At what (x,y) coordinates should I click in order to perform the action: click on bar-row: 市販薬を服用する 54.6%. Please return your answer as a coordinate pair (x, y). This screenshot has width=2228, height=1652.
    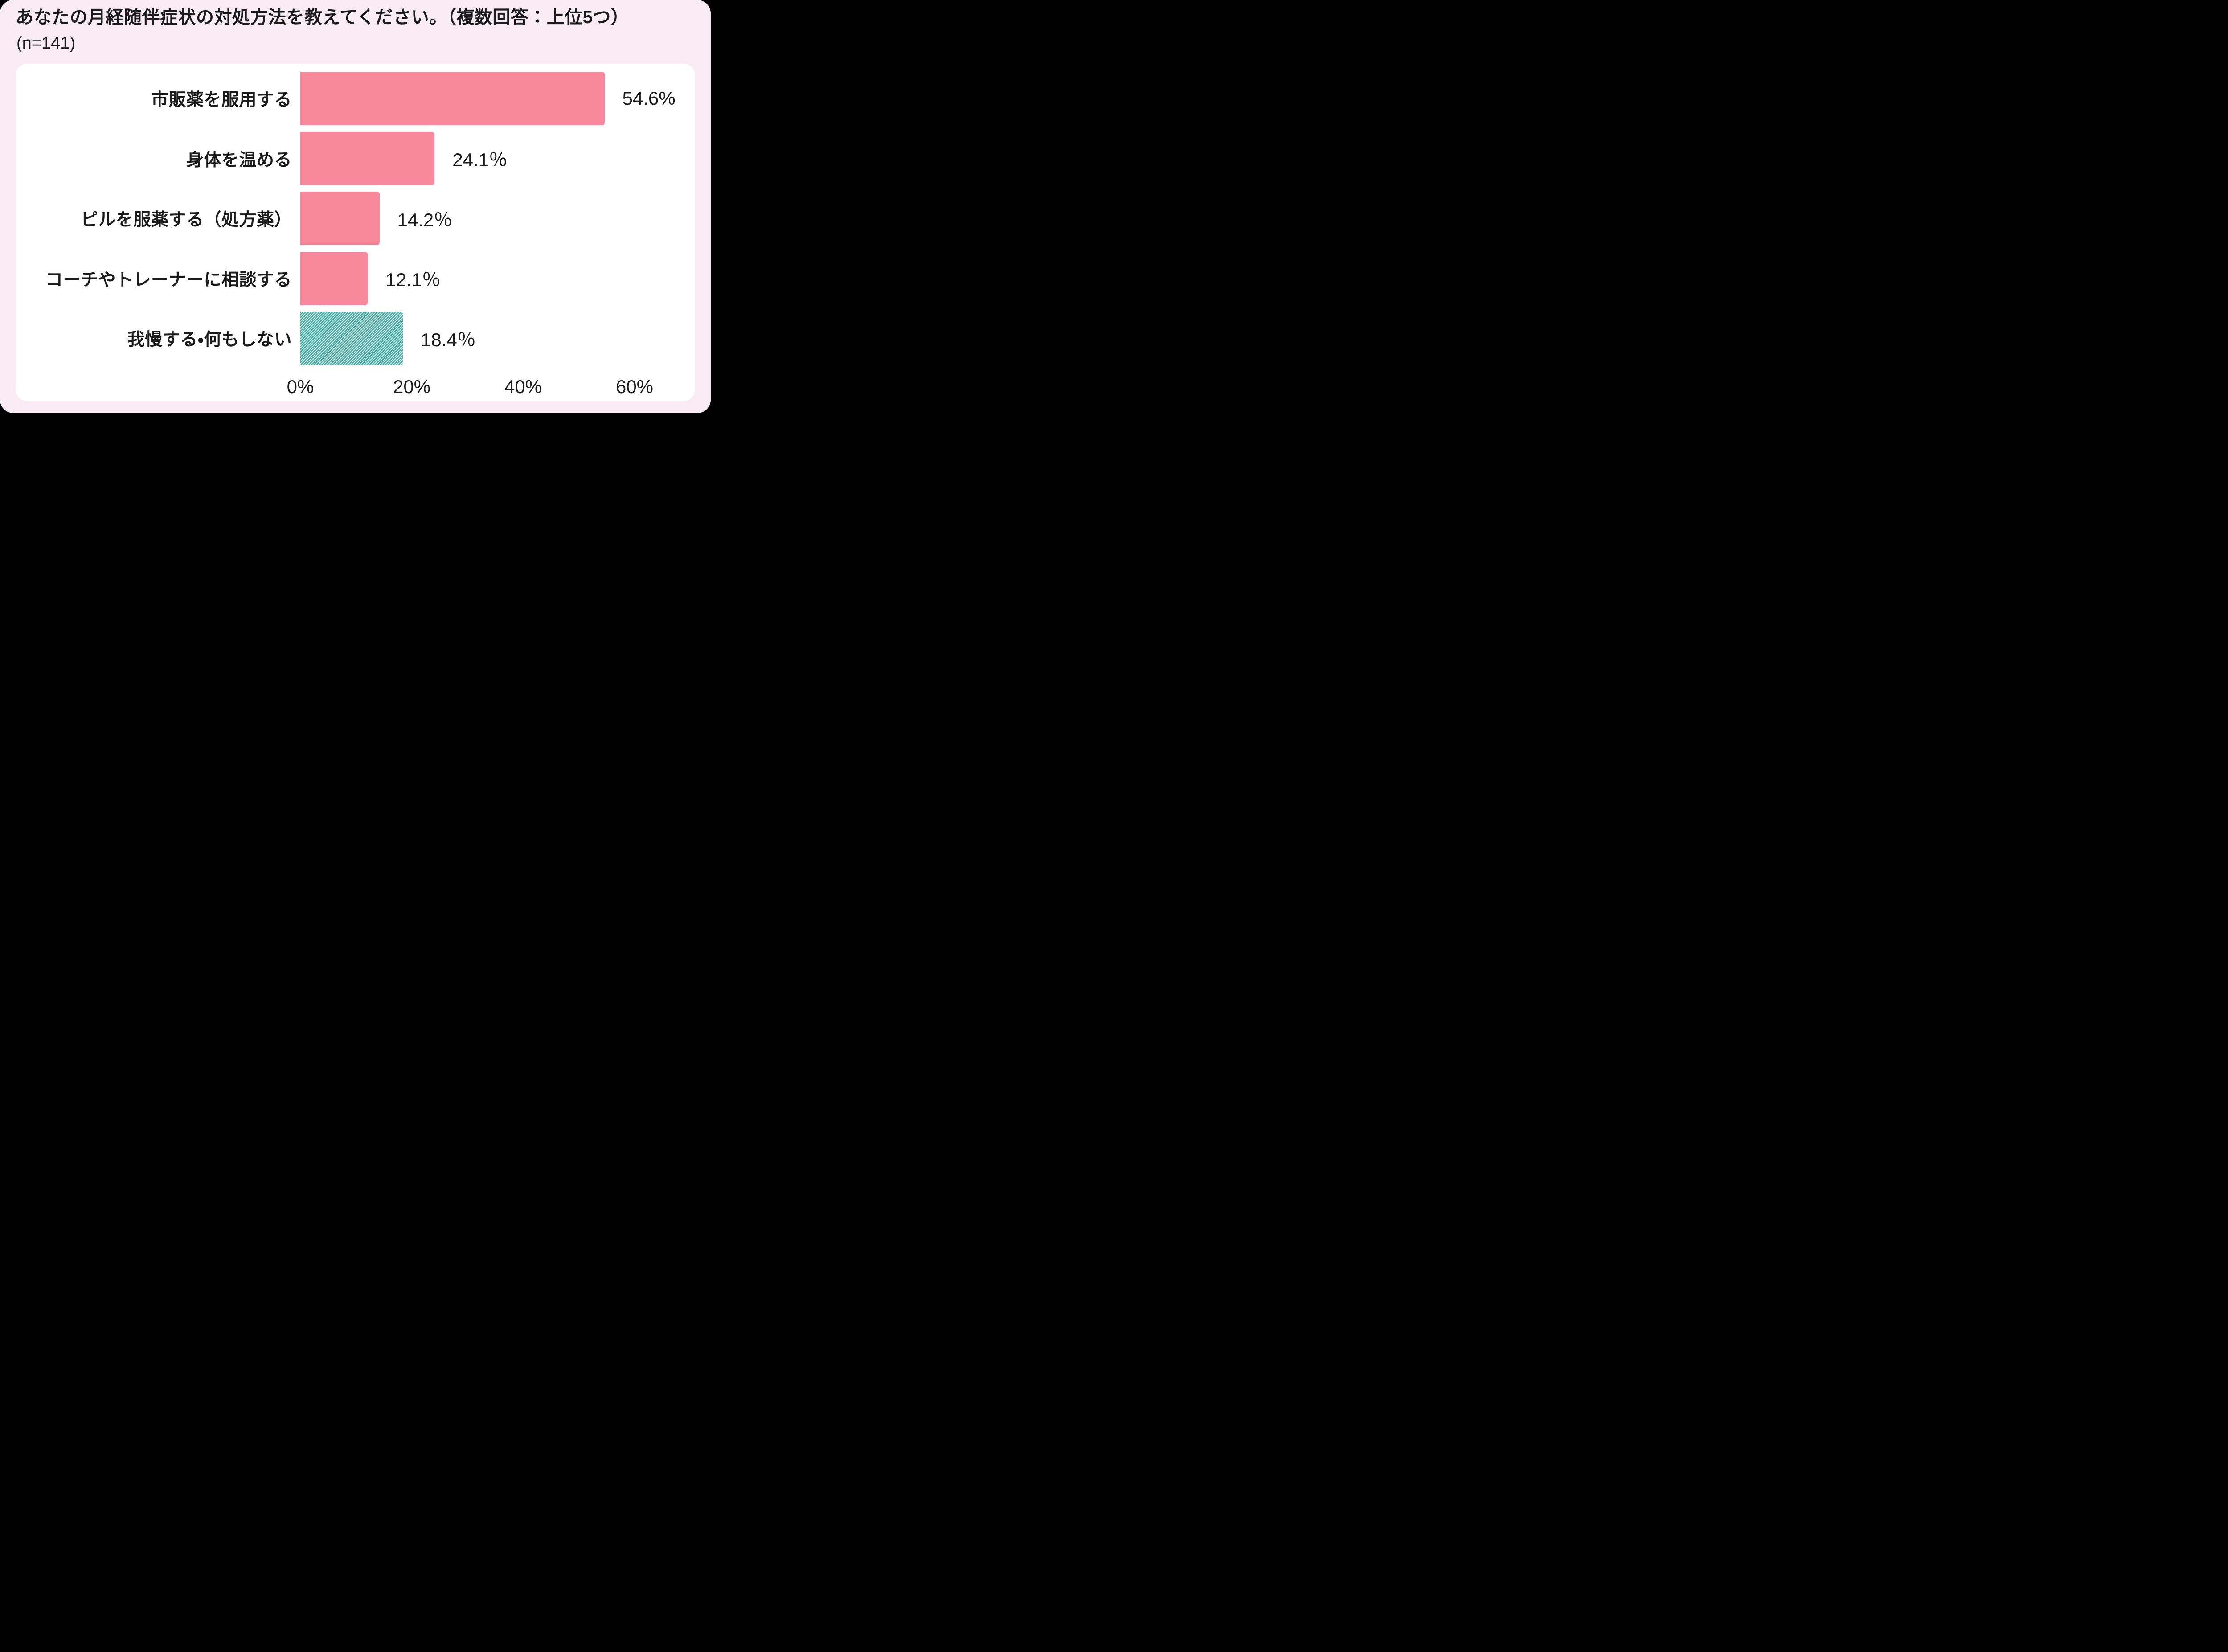
    Looking at the image, I should click on (355, 98).